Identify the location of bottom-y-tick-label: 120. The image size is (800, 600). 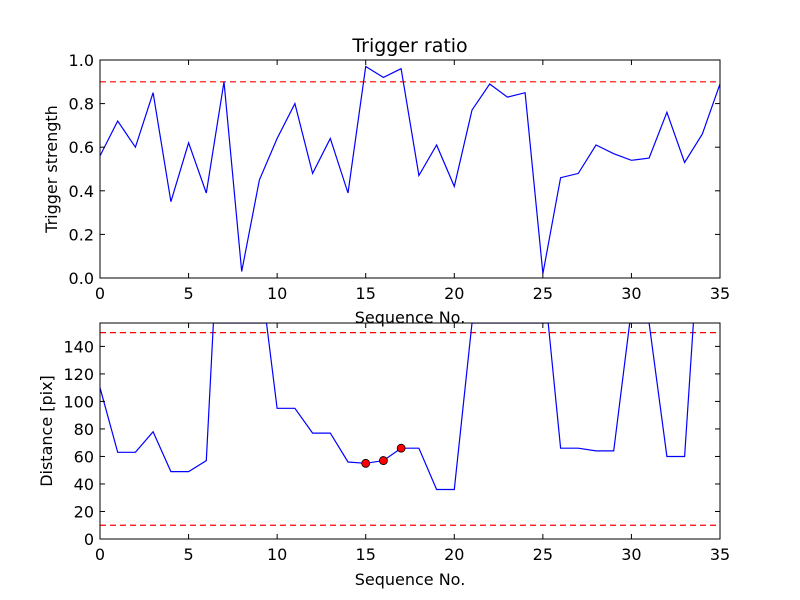
(78, 374).